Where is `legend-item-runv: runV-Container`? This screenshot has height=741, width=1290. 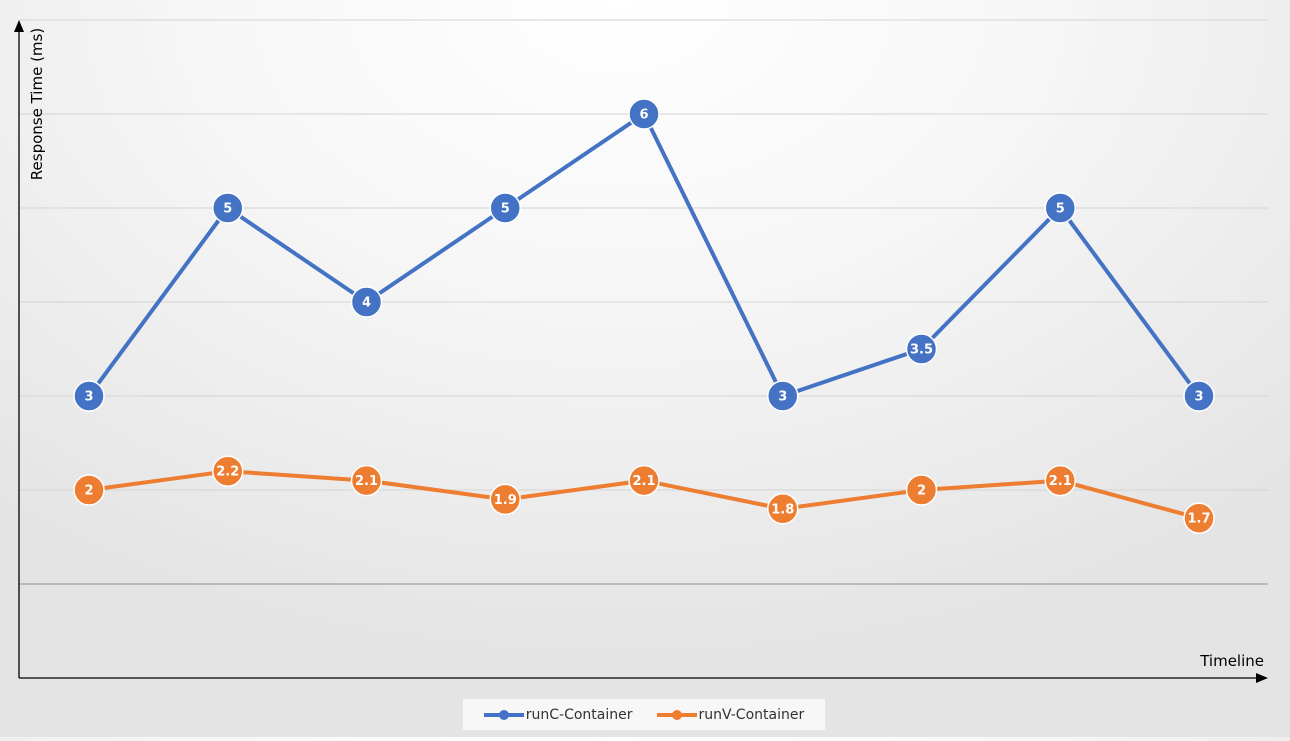
legend-item-runv: runV-Container is located at coordinates (730, 714).